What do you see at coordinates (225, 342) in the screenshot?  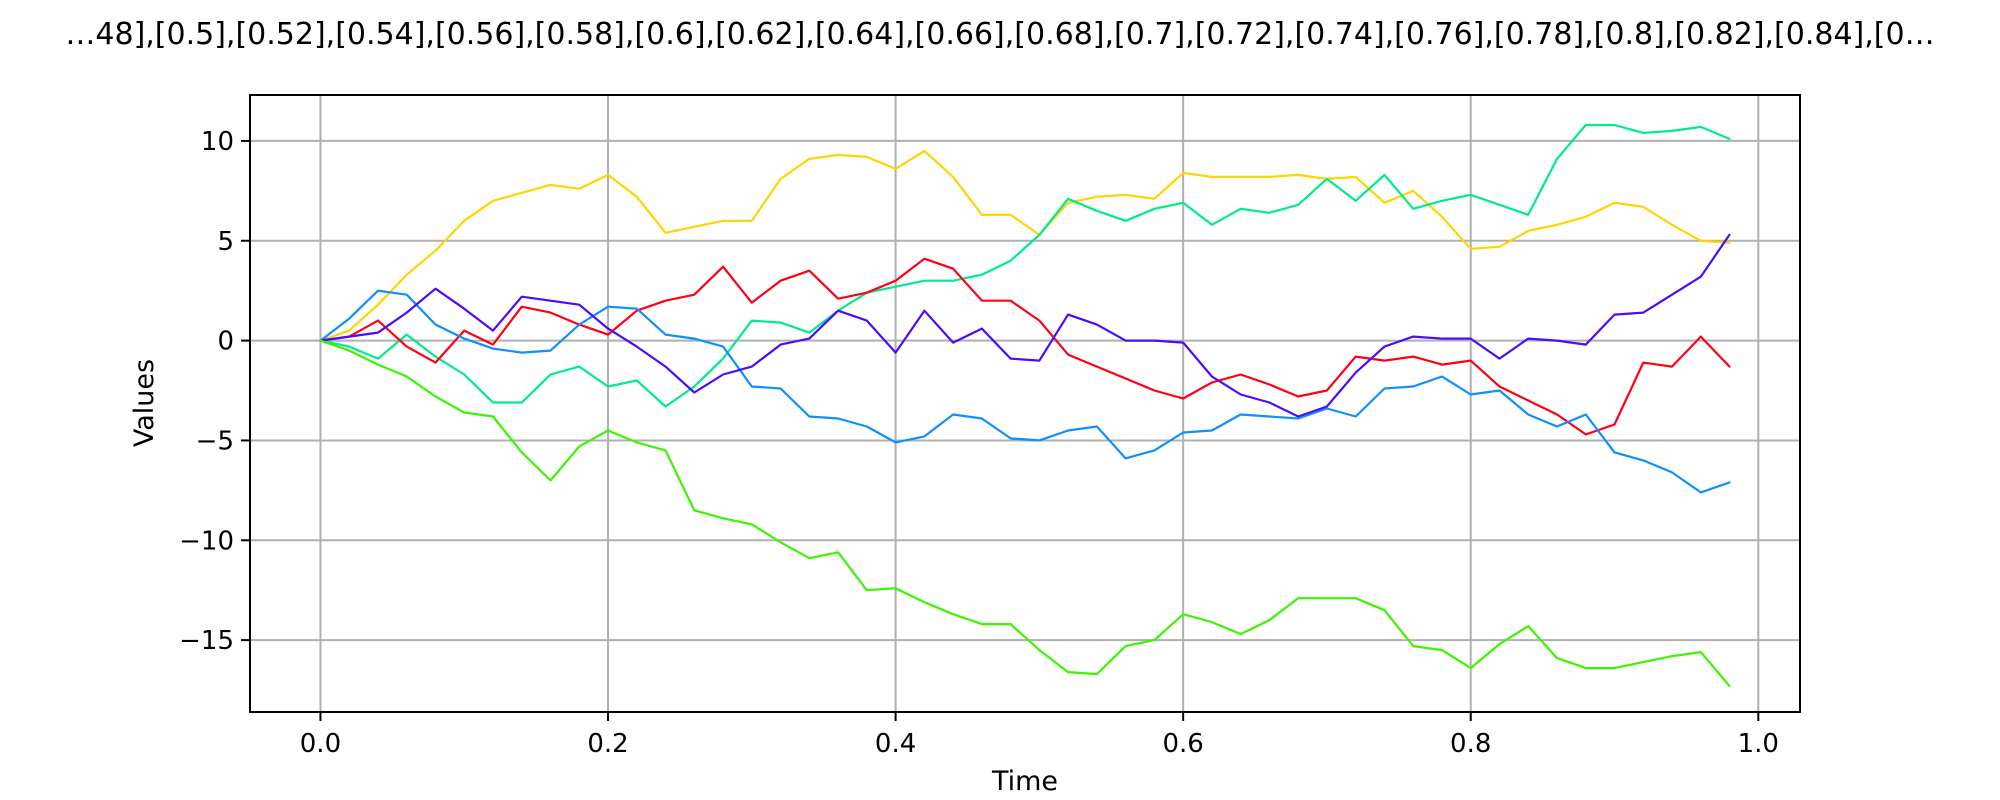 I see `y-tick-label: 0` at bounding box center [225, 342].